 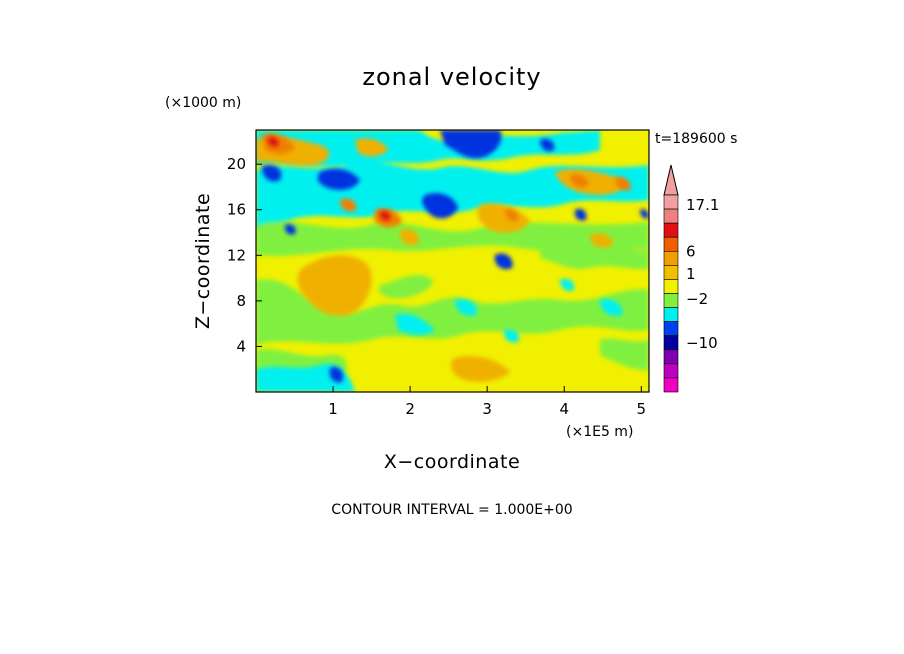 What do you see at coordinates (702, 205) in the screenshot?
I see `colorbar-label: 17.1` at bounding box center [702, 205].